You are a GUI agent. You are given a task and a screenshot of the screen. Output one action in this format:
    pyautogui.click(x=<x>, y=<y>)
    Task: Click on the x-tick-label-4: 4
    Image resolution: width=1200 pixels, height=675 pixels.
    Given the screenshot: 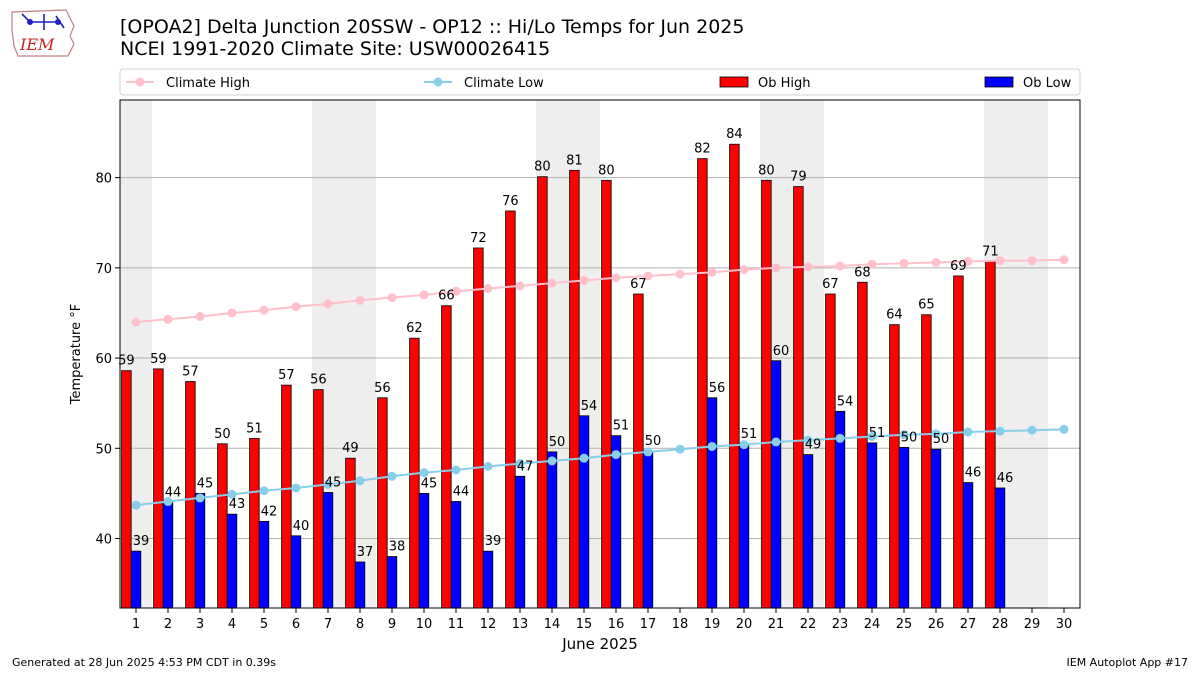 What is the action you would take?
    pyautogui.click(x=232, y=624)
    